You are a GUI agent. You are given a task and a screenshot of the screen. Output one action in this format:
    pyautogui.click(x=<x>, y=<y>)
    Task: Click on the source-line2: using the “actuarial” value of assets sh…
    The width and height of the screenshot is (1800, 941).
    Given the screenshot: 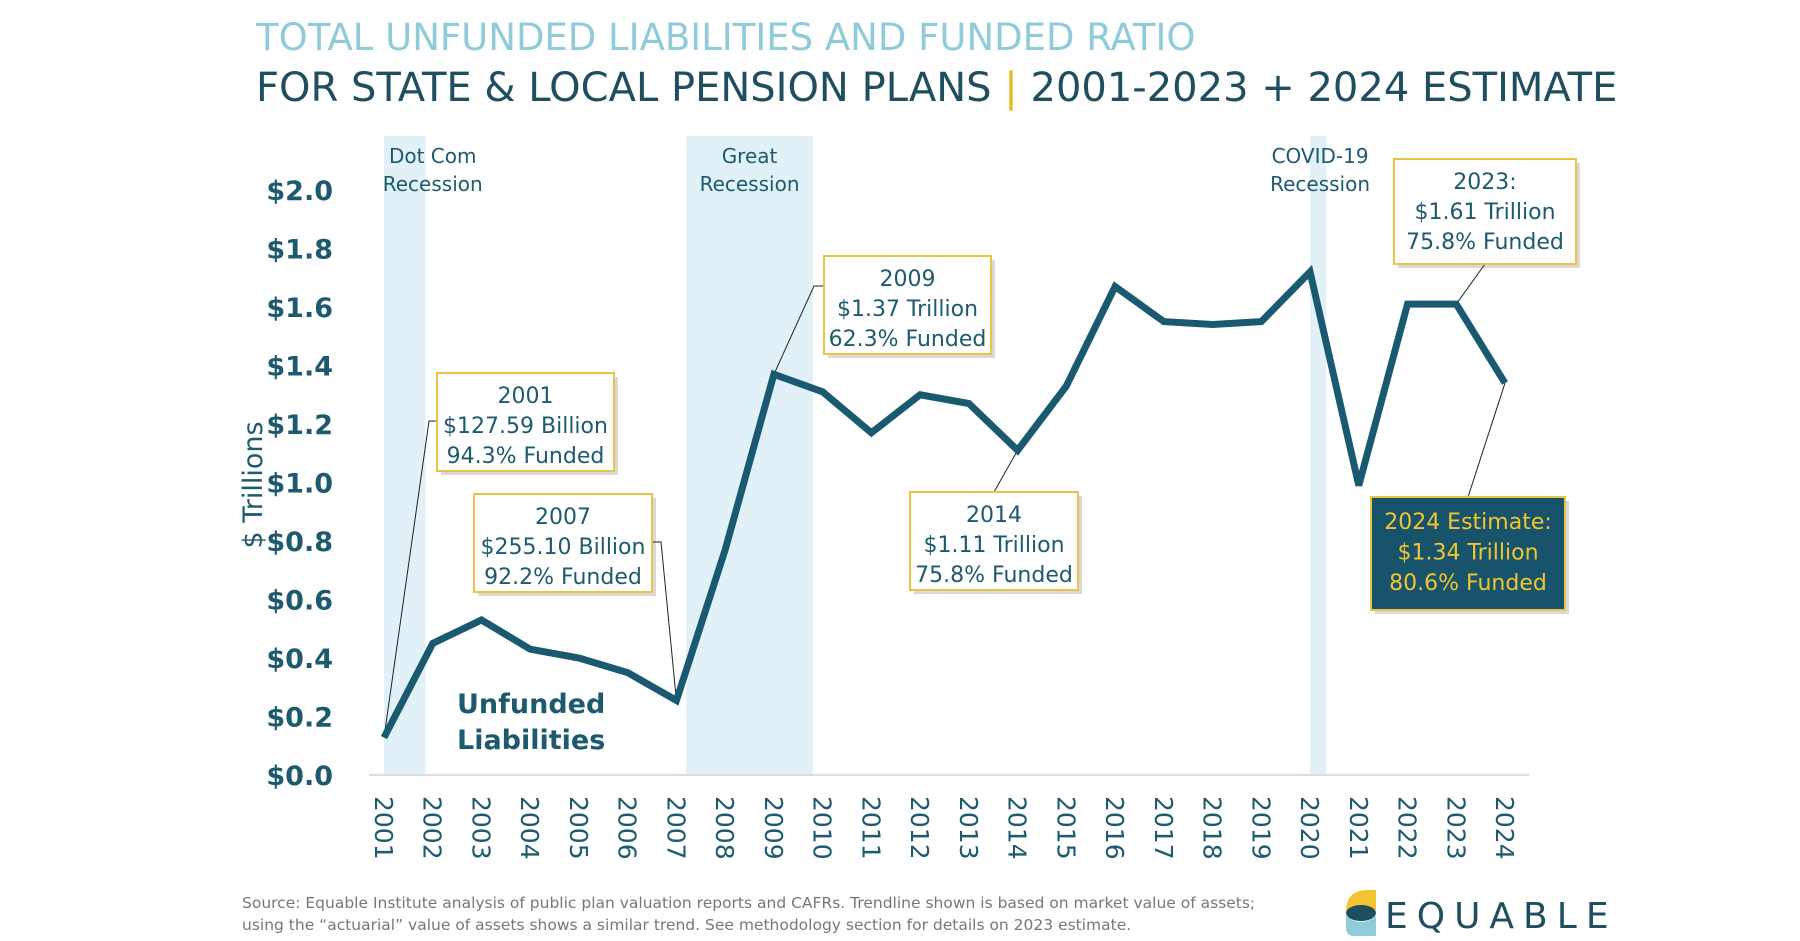 What is the action you would take?
    pyautogui.click(x=686, y=925)
    